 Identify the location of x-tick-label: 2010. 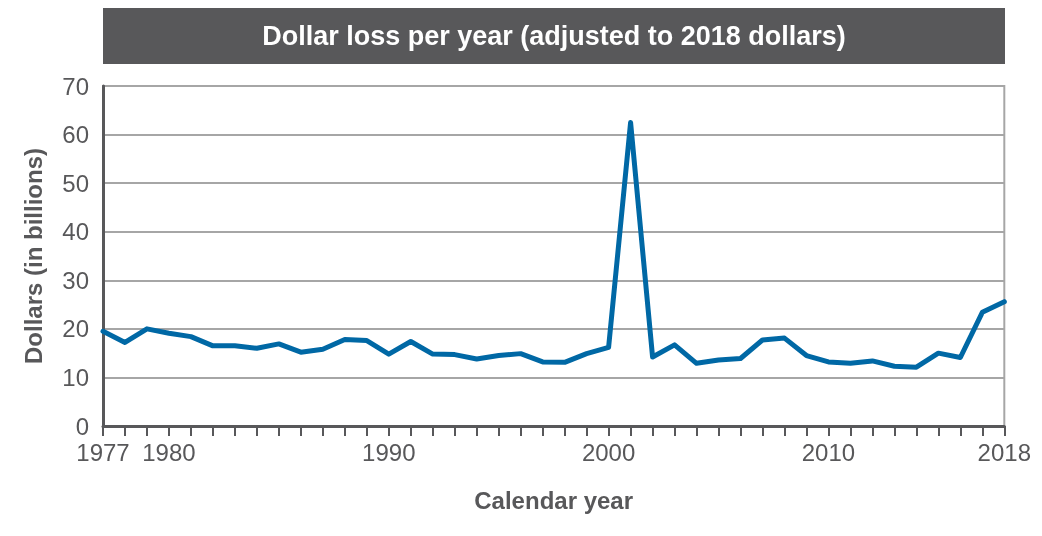
(828, 452).